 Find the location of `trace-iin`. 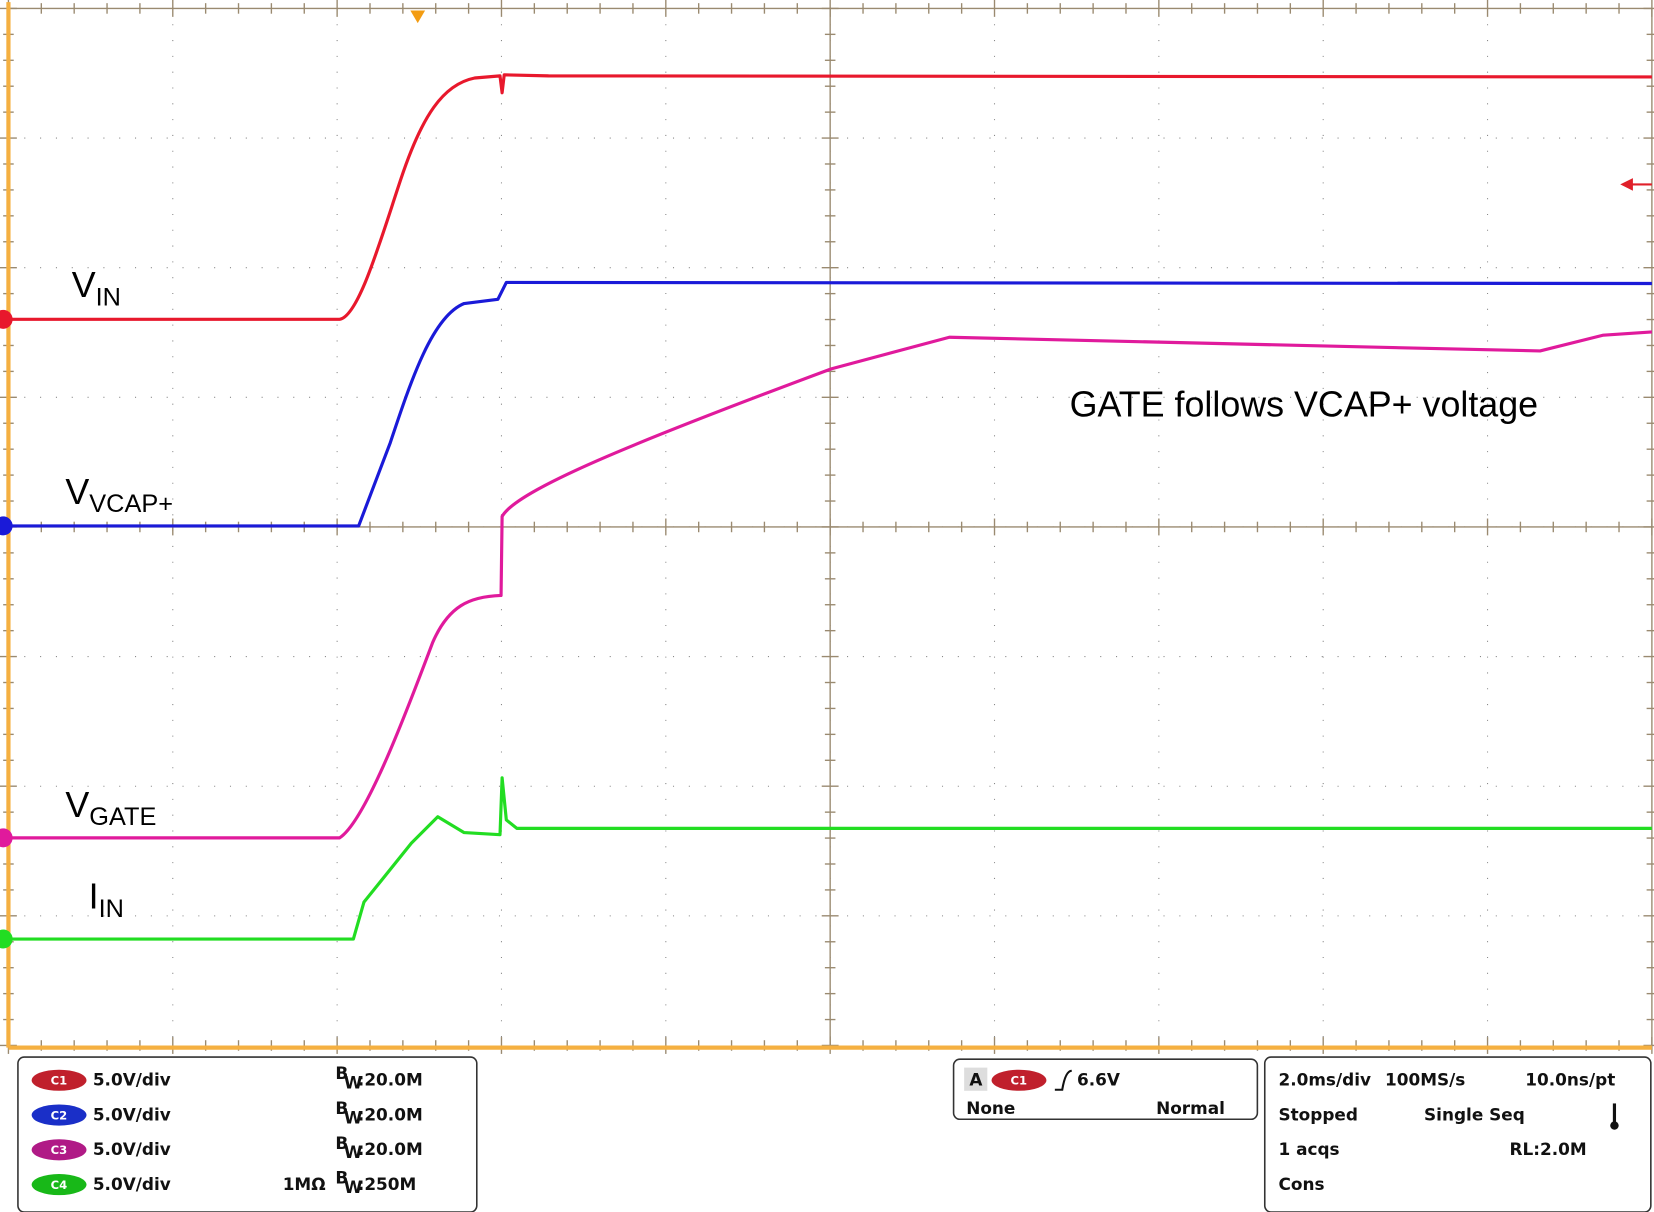

trace-iin is located at coordinates (830, 858).